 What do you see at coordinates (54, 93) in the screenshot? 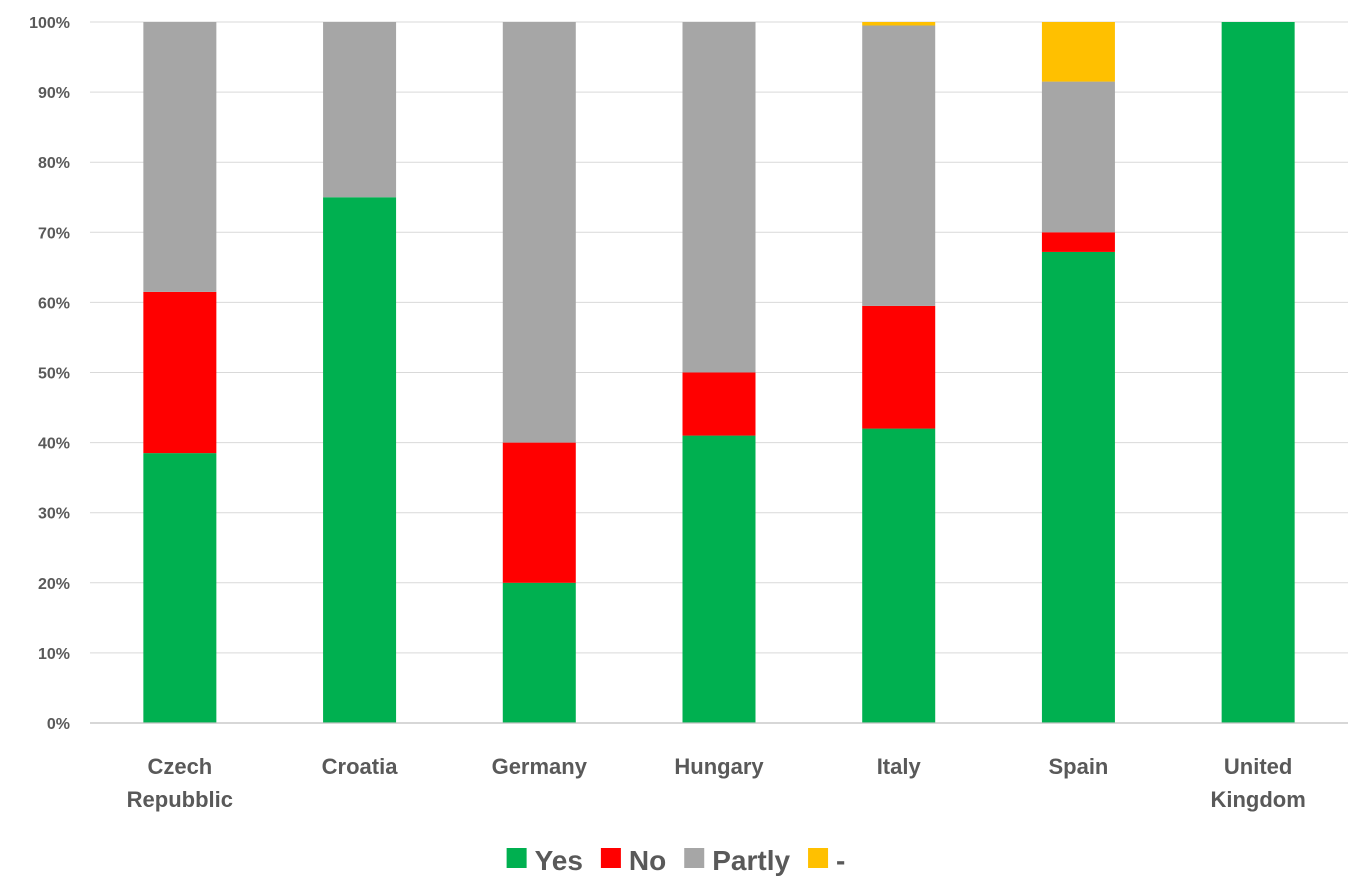
I see `y-tick-label: 90%` at bounding box center [54, 93].